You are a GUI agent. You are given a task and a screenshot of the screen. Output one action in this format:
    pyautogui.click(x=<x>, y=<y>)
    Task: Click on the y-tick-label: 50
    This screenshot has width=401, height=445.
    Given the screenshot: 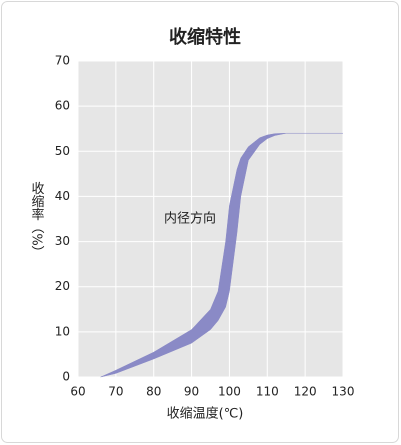 What is the action you would take?
    pyautogui.click(x=62, y=151)
    